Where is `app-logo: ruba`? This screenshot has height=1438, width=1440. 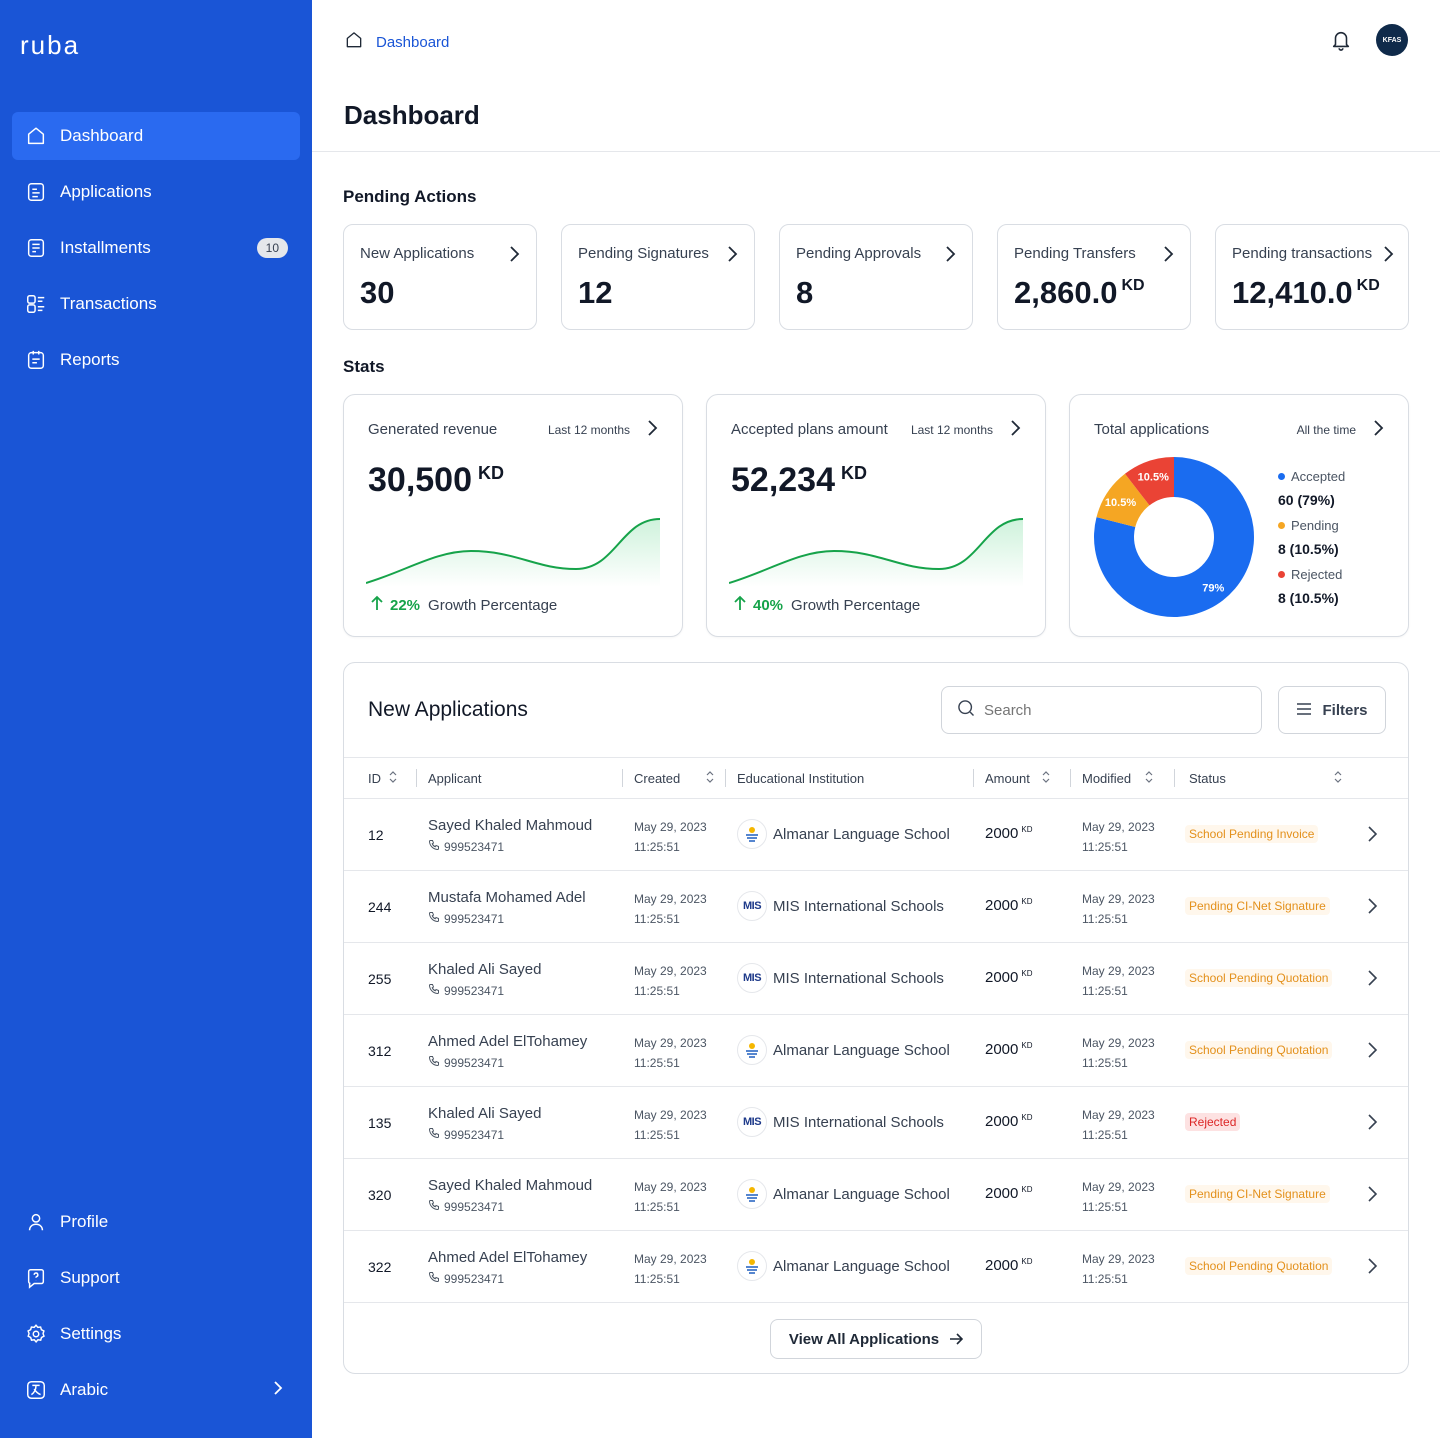 app-logo: ruba is located at coordinates (50, 45).